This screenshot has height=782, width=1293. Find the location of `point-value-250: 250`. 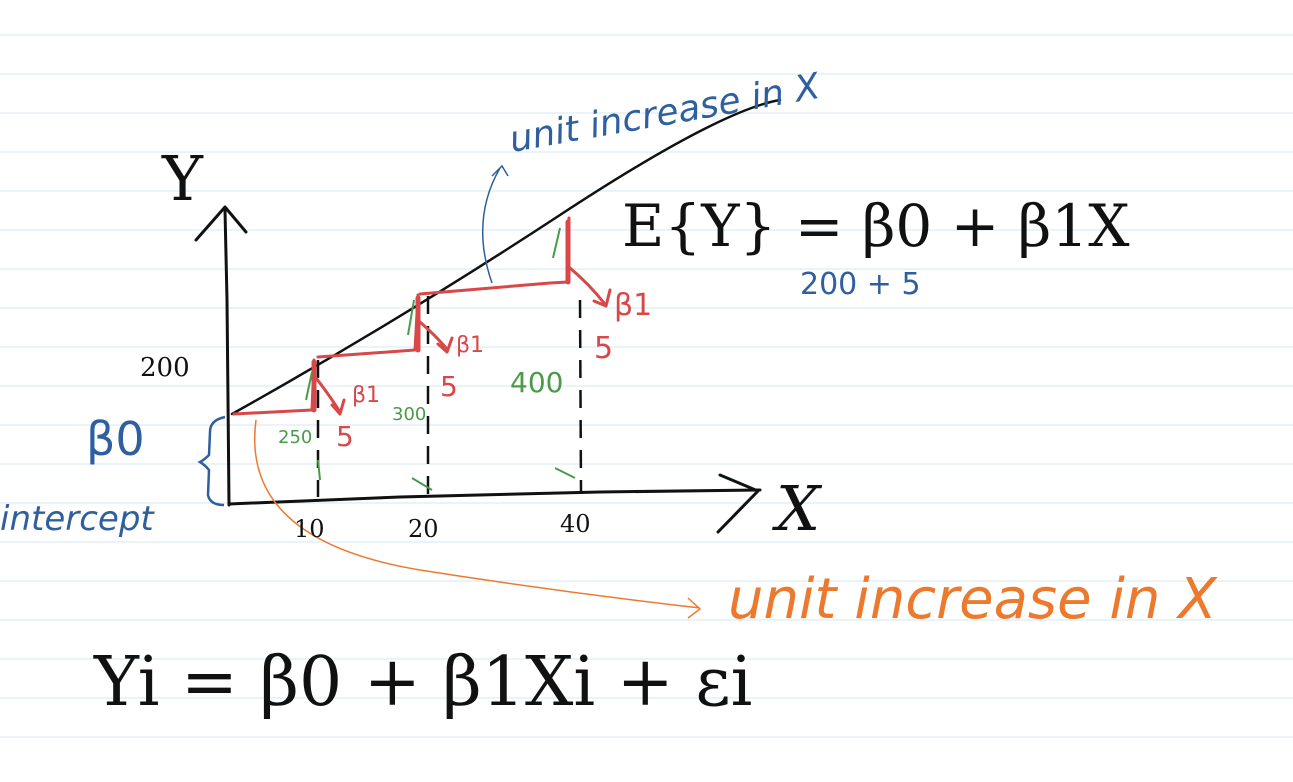

point-value-250: 250 is located at coordinates (295, 437).